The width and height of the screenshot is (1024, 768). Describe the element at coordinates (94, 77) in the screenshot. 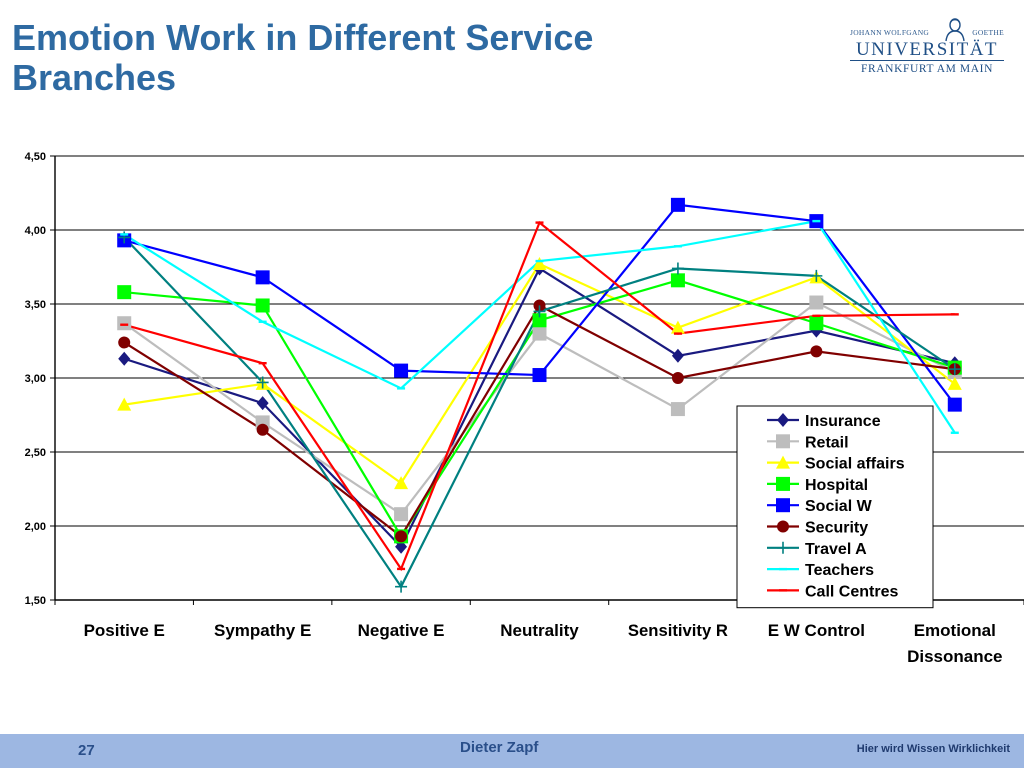

I see `title-line-2: Branches` at that location.